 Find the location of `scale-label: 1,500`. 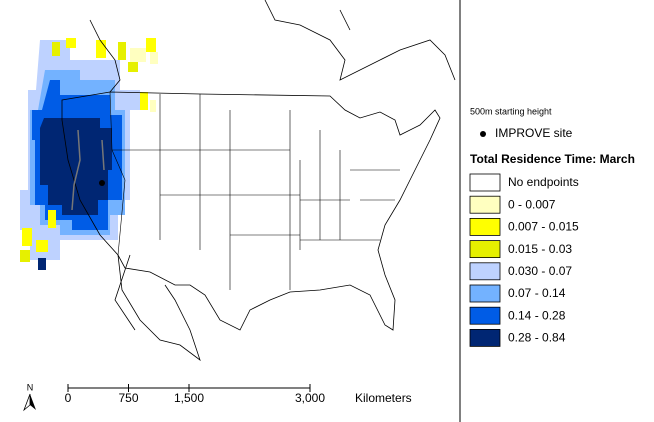

scale-label: 1,500 is located at coordinates (189, 398).